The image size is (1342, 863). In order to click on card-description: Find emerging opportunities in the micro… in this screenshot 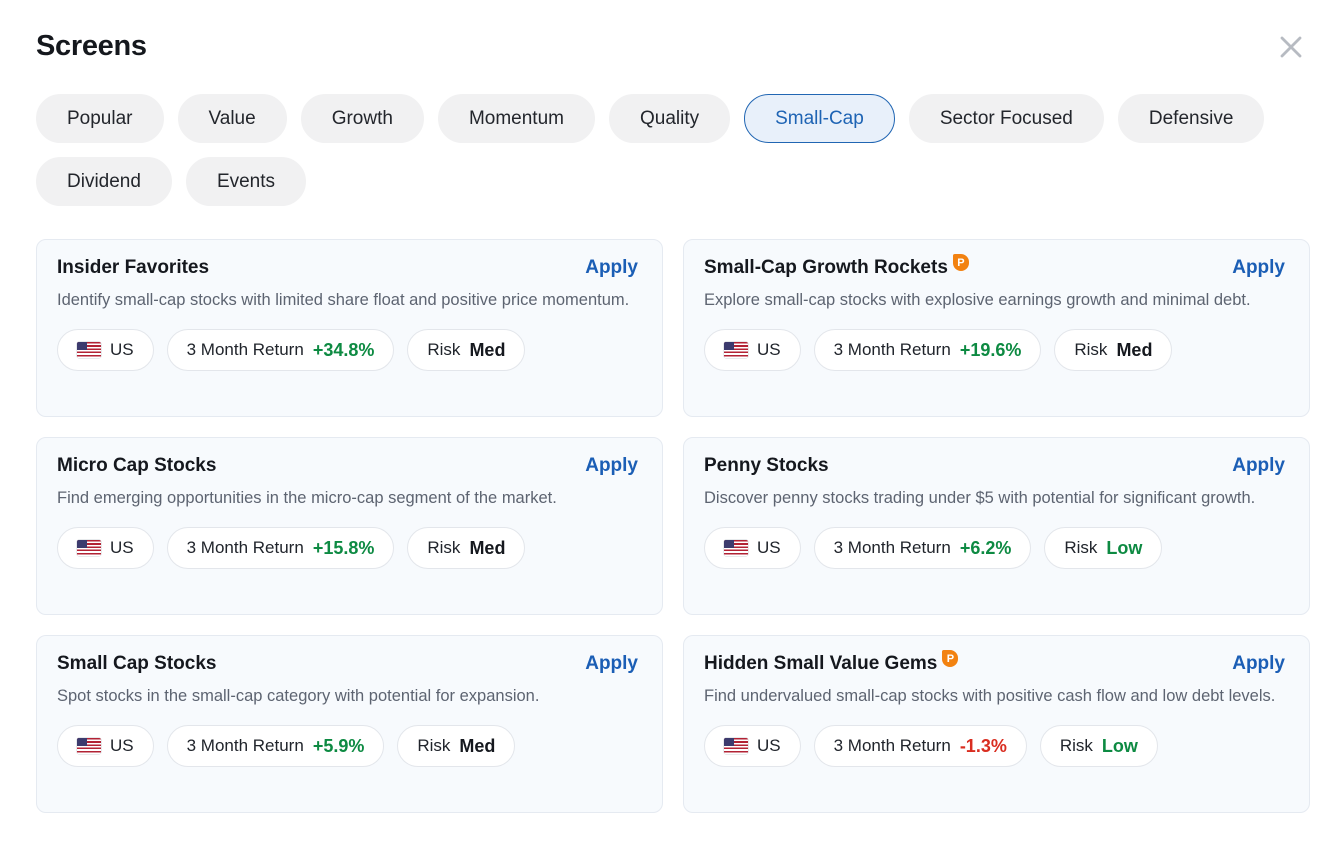, I will do `click(307, 498)`.